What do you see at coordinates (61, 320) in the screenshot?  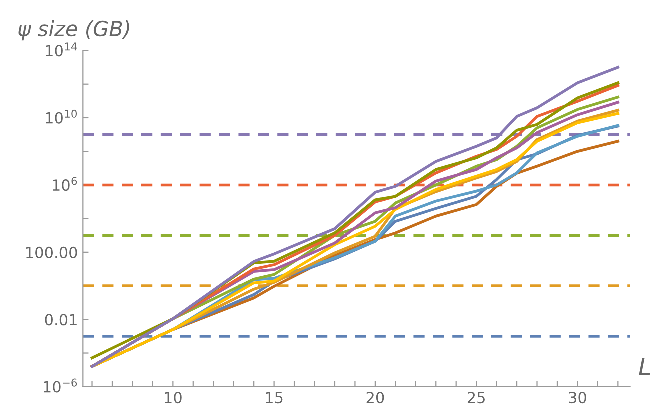 I see `y-tick-label: 0.01` at bounding box center [61, 320].